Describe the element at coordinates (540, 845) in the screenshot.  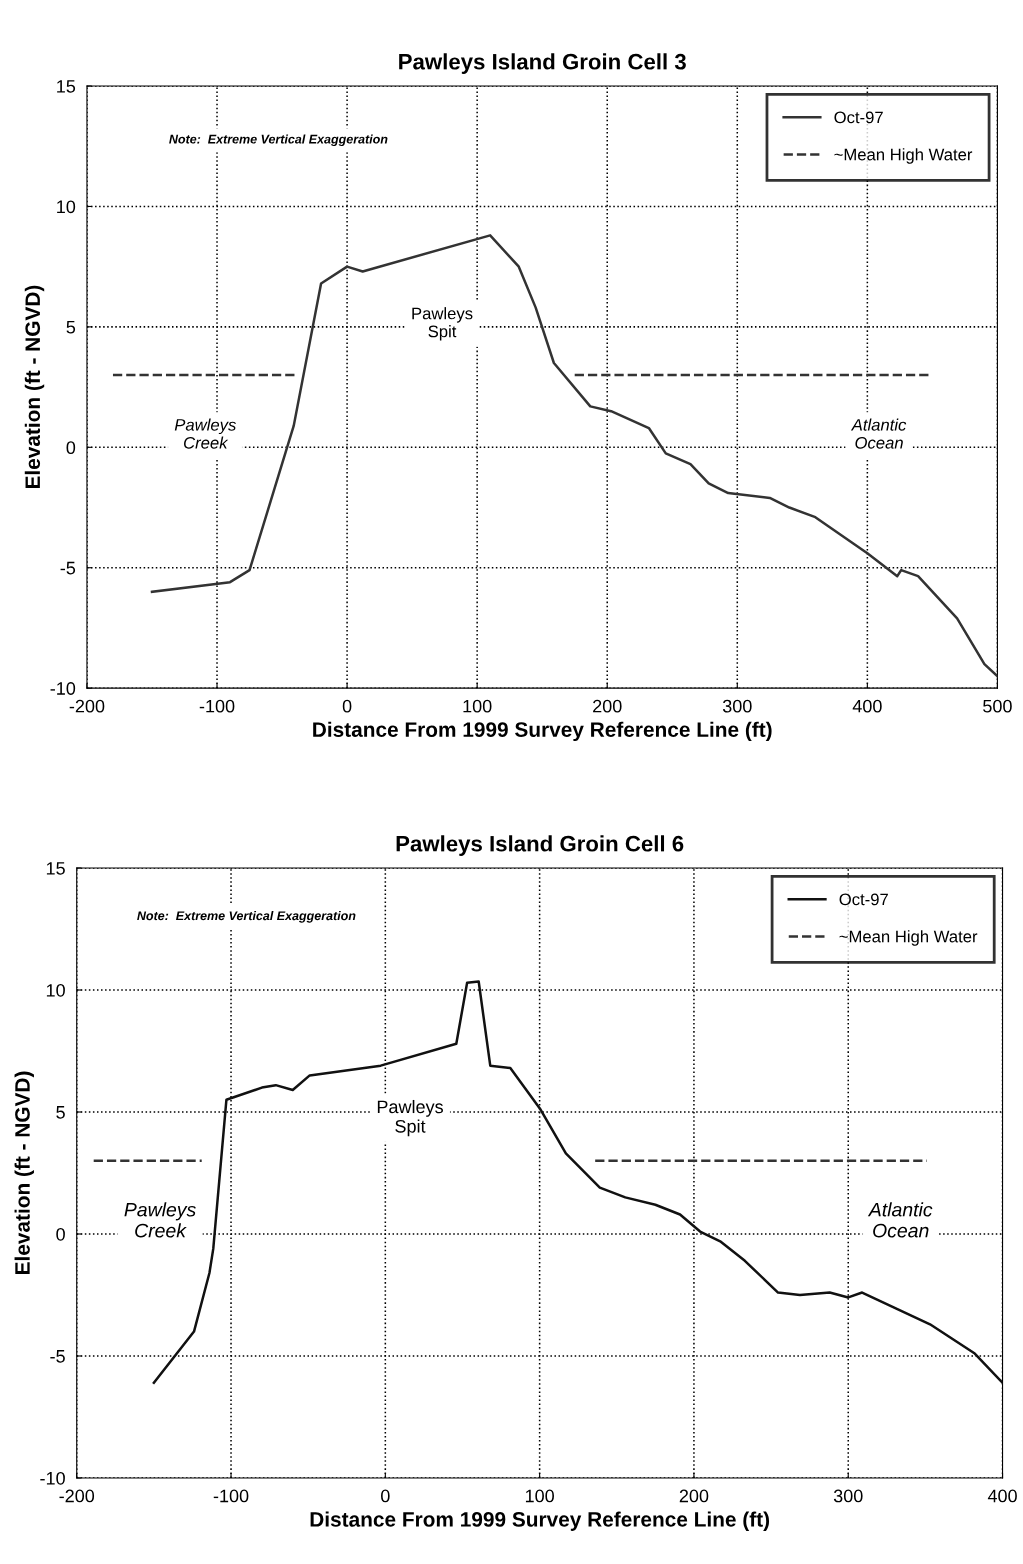
I see `chart-title: Pawleys Island Groin Cell 6` at that location.